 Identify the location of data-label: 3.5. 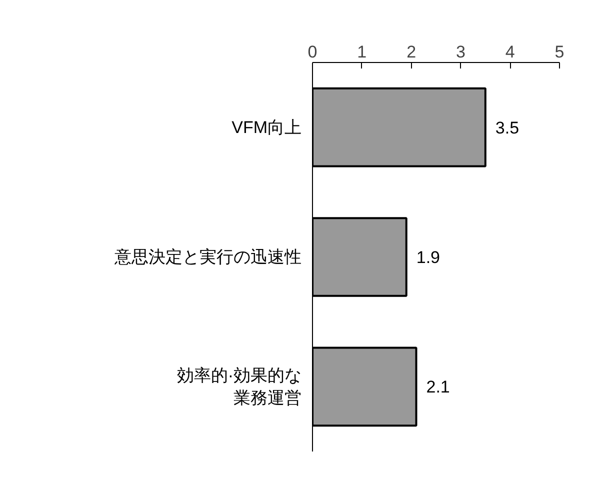
(507, 128).